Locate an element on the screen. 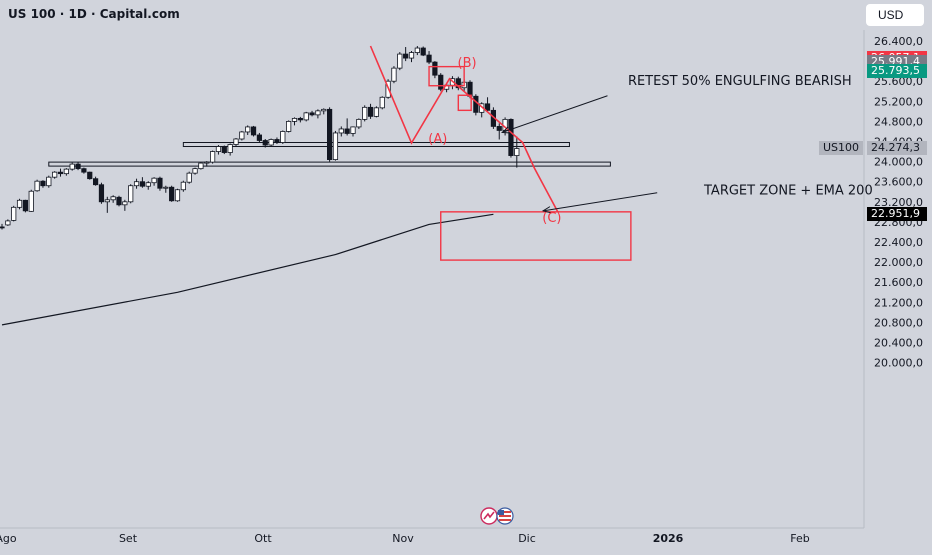 The width and height of the screenshot is (932, 555). target-arrow is located at coordinates (600, 202).